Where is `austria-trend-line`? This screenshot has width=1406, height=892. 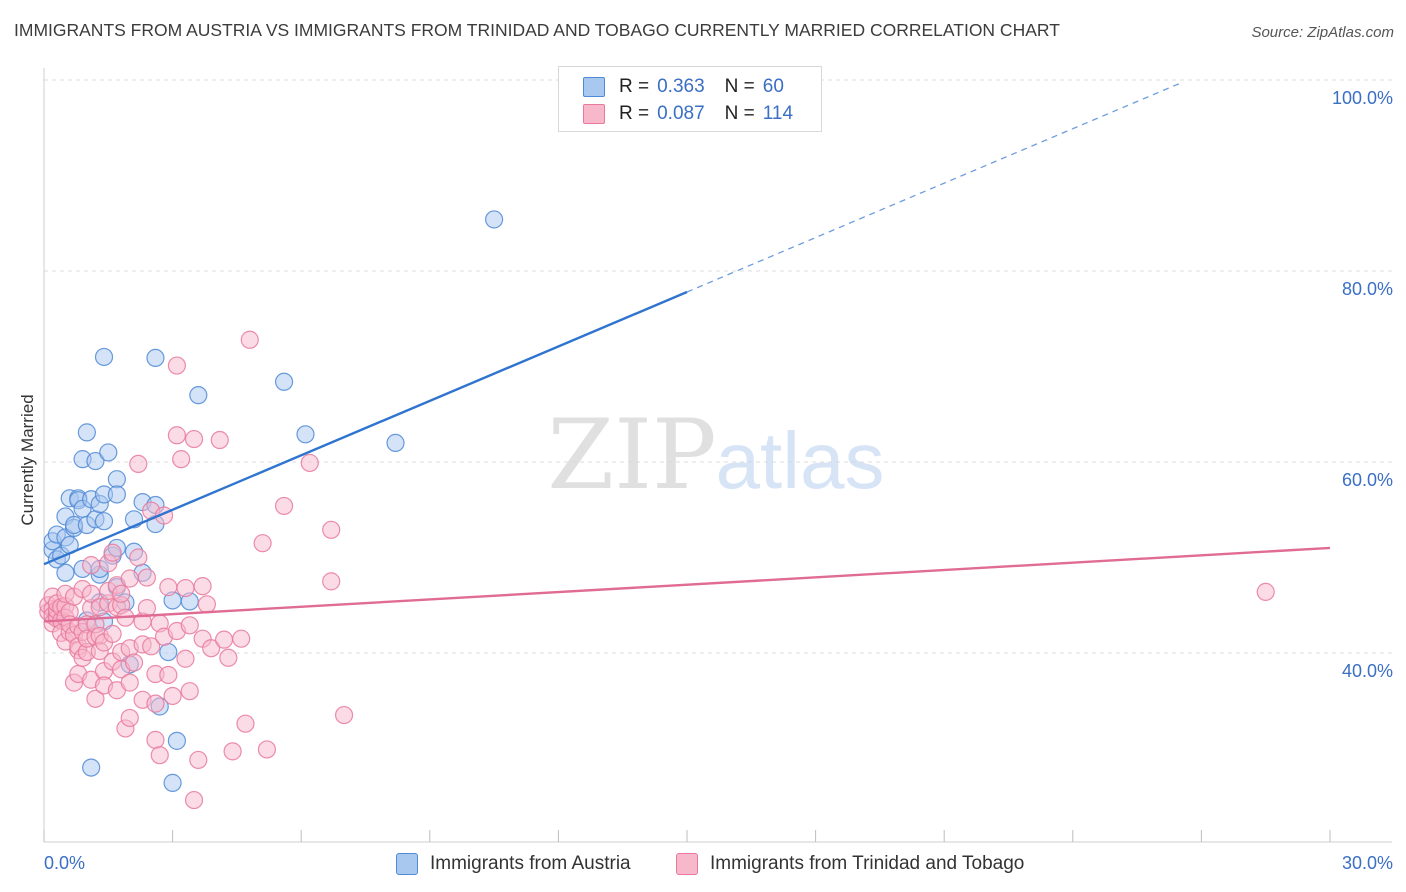
austria-trend-line is located at coordinates (365, 428).